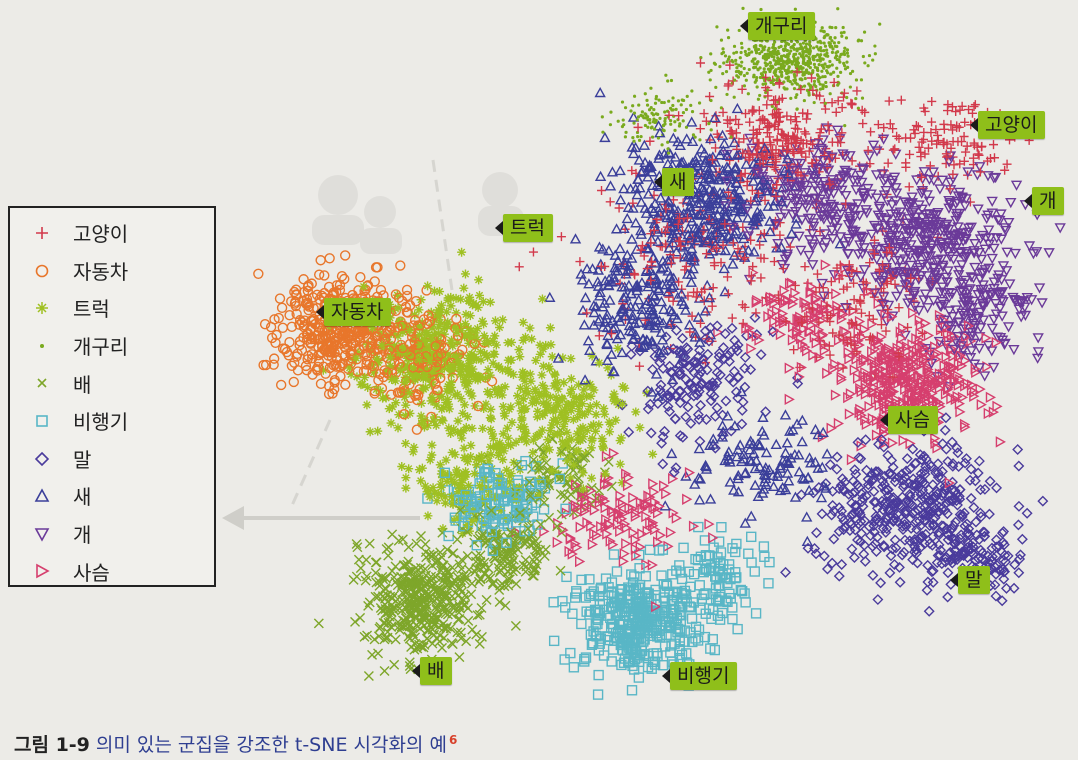  Describe the element at coordinates (258, 273) in the screenshot. I see `point-circle` at that location.